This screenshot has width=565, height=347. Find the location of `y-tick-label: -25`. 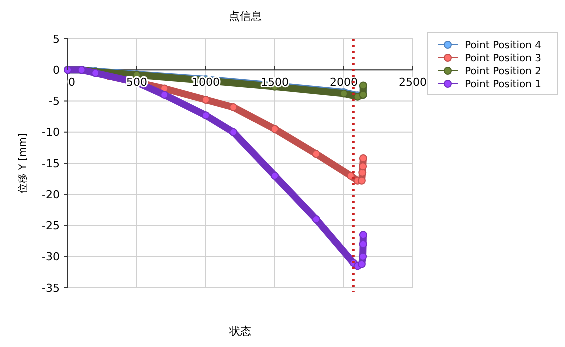

y-tick-label: -25 is located at coordinates (51, 226).